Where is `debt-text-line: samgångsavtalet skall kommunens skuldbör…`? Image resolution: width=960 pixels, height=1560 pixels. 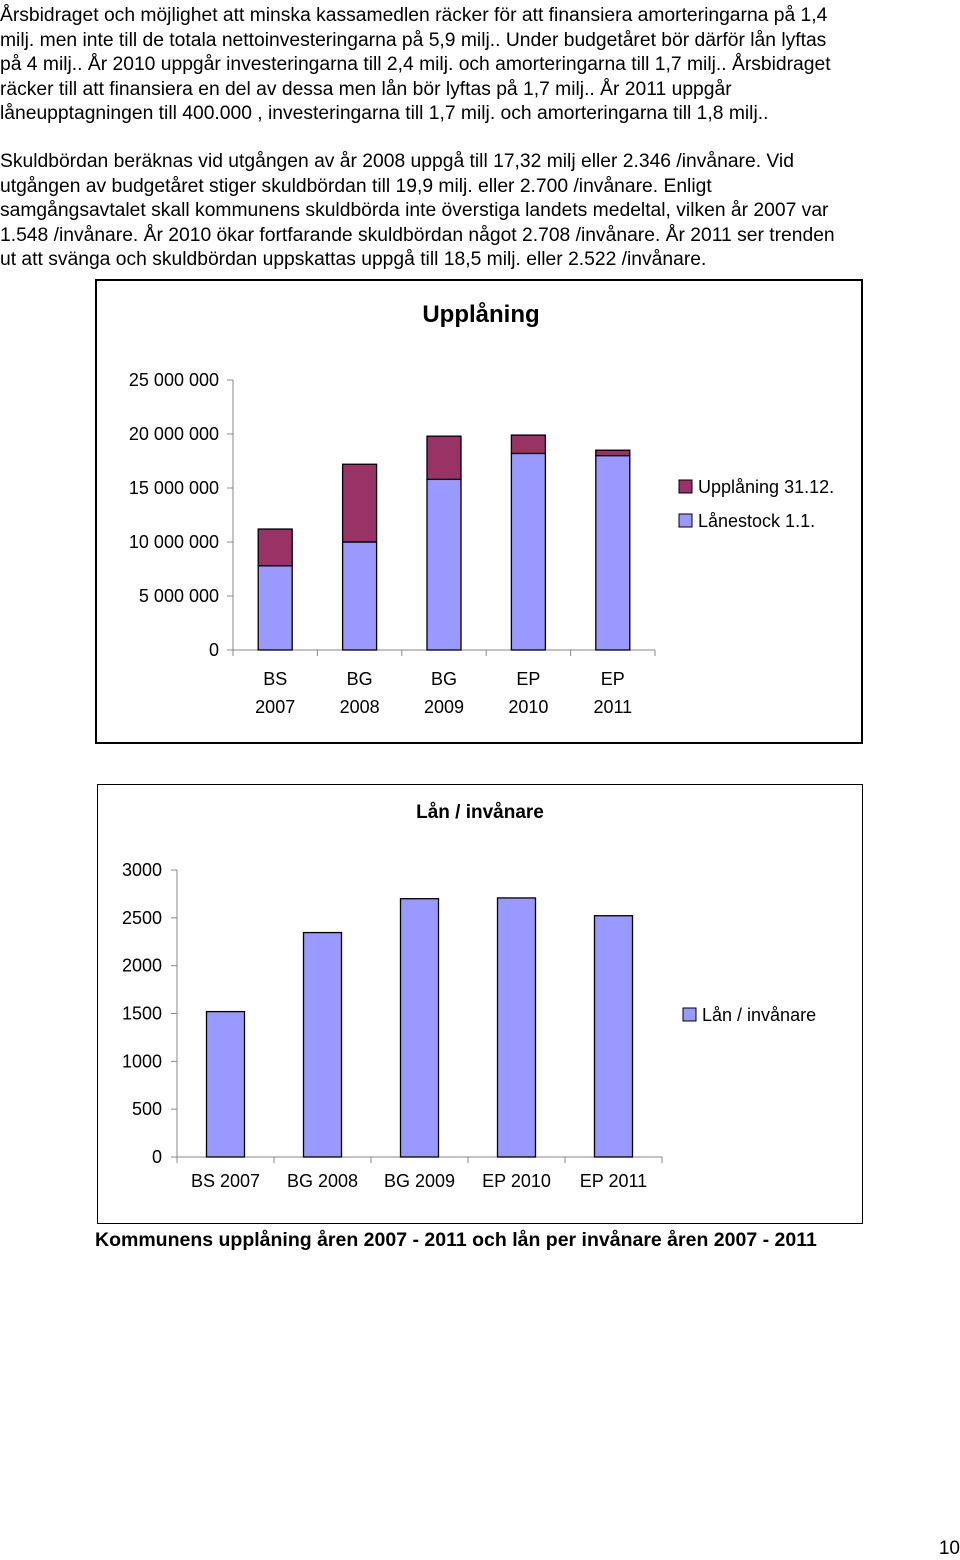 debt-text-line: samgångsavtalet skall kommunens skuldbör… is located at coordinates (414, 211).